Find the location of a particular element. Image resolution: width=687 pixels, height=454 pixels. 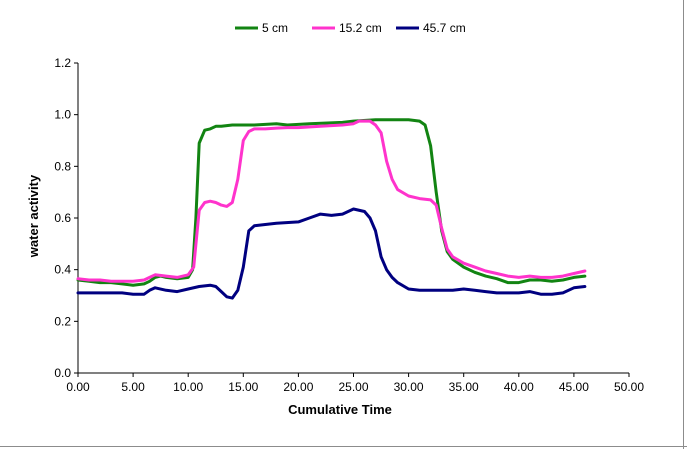

y-axis-title: water activity is located at coordinates (33, 216).